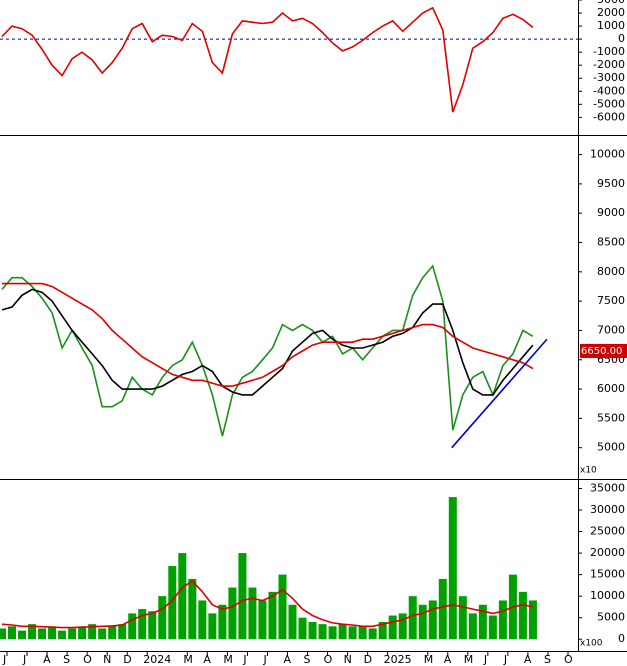 The width and height of the screenshot is (627, 666). What do you see at coordinates (611, 417) in the screenshot?
I see `y-tick-label: 5500` at bounding box center [611, 417].